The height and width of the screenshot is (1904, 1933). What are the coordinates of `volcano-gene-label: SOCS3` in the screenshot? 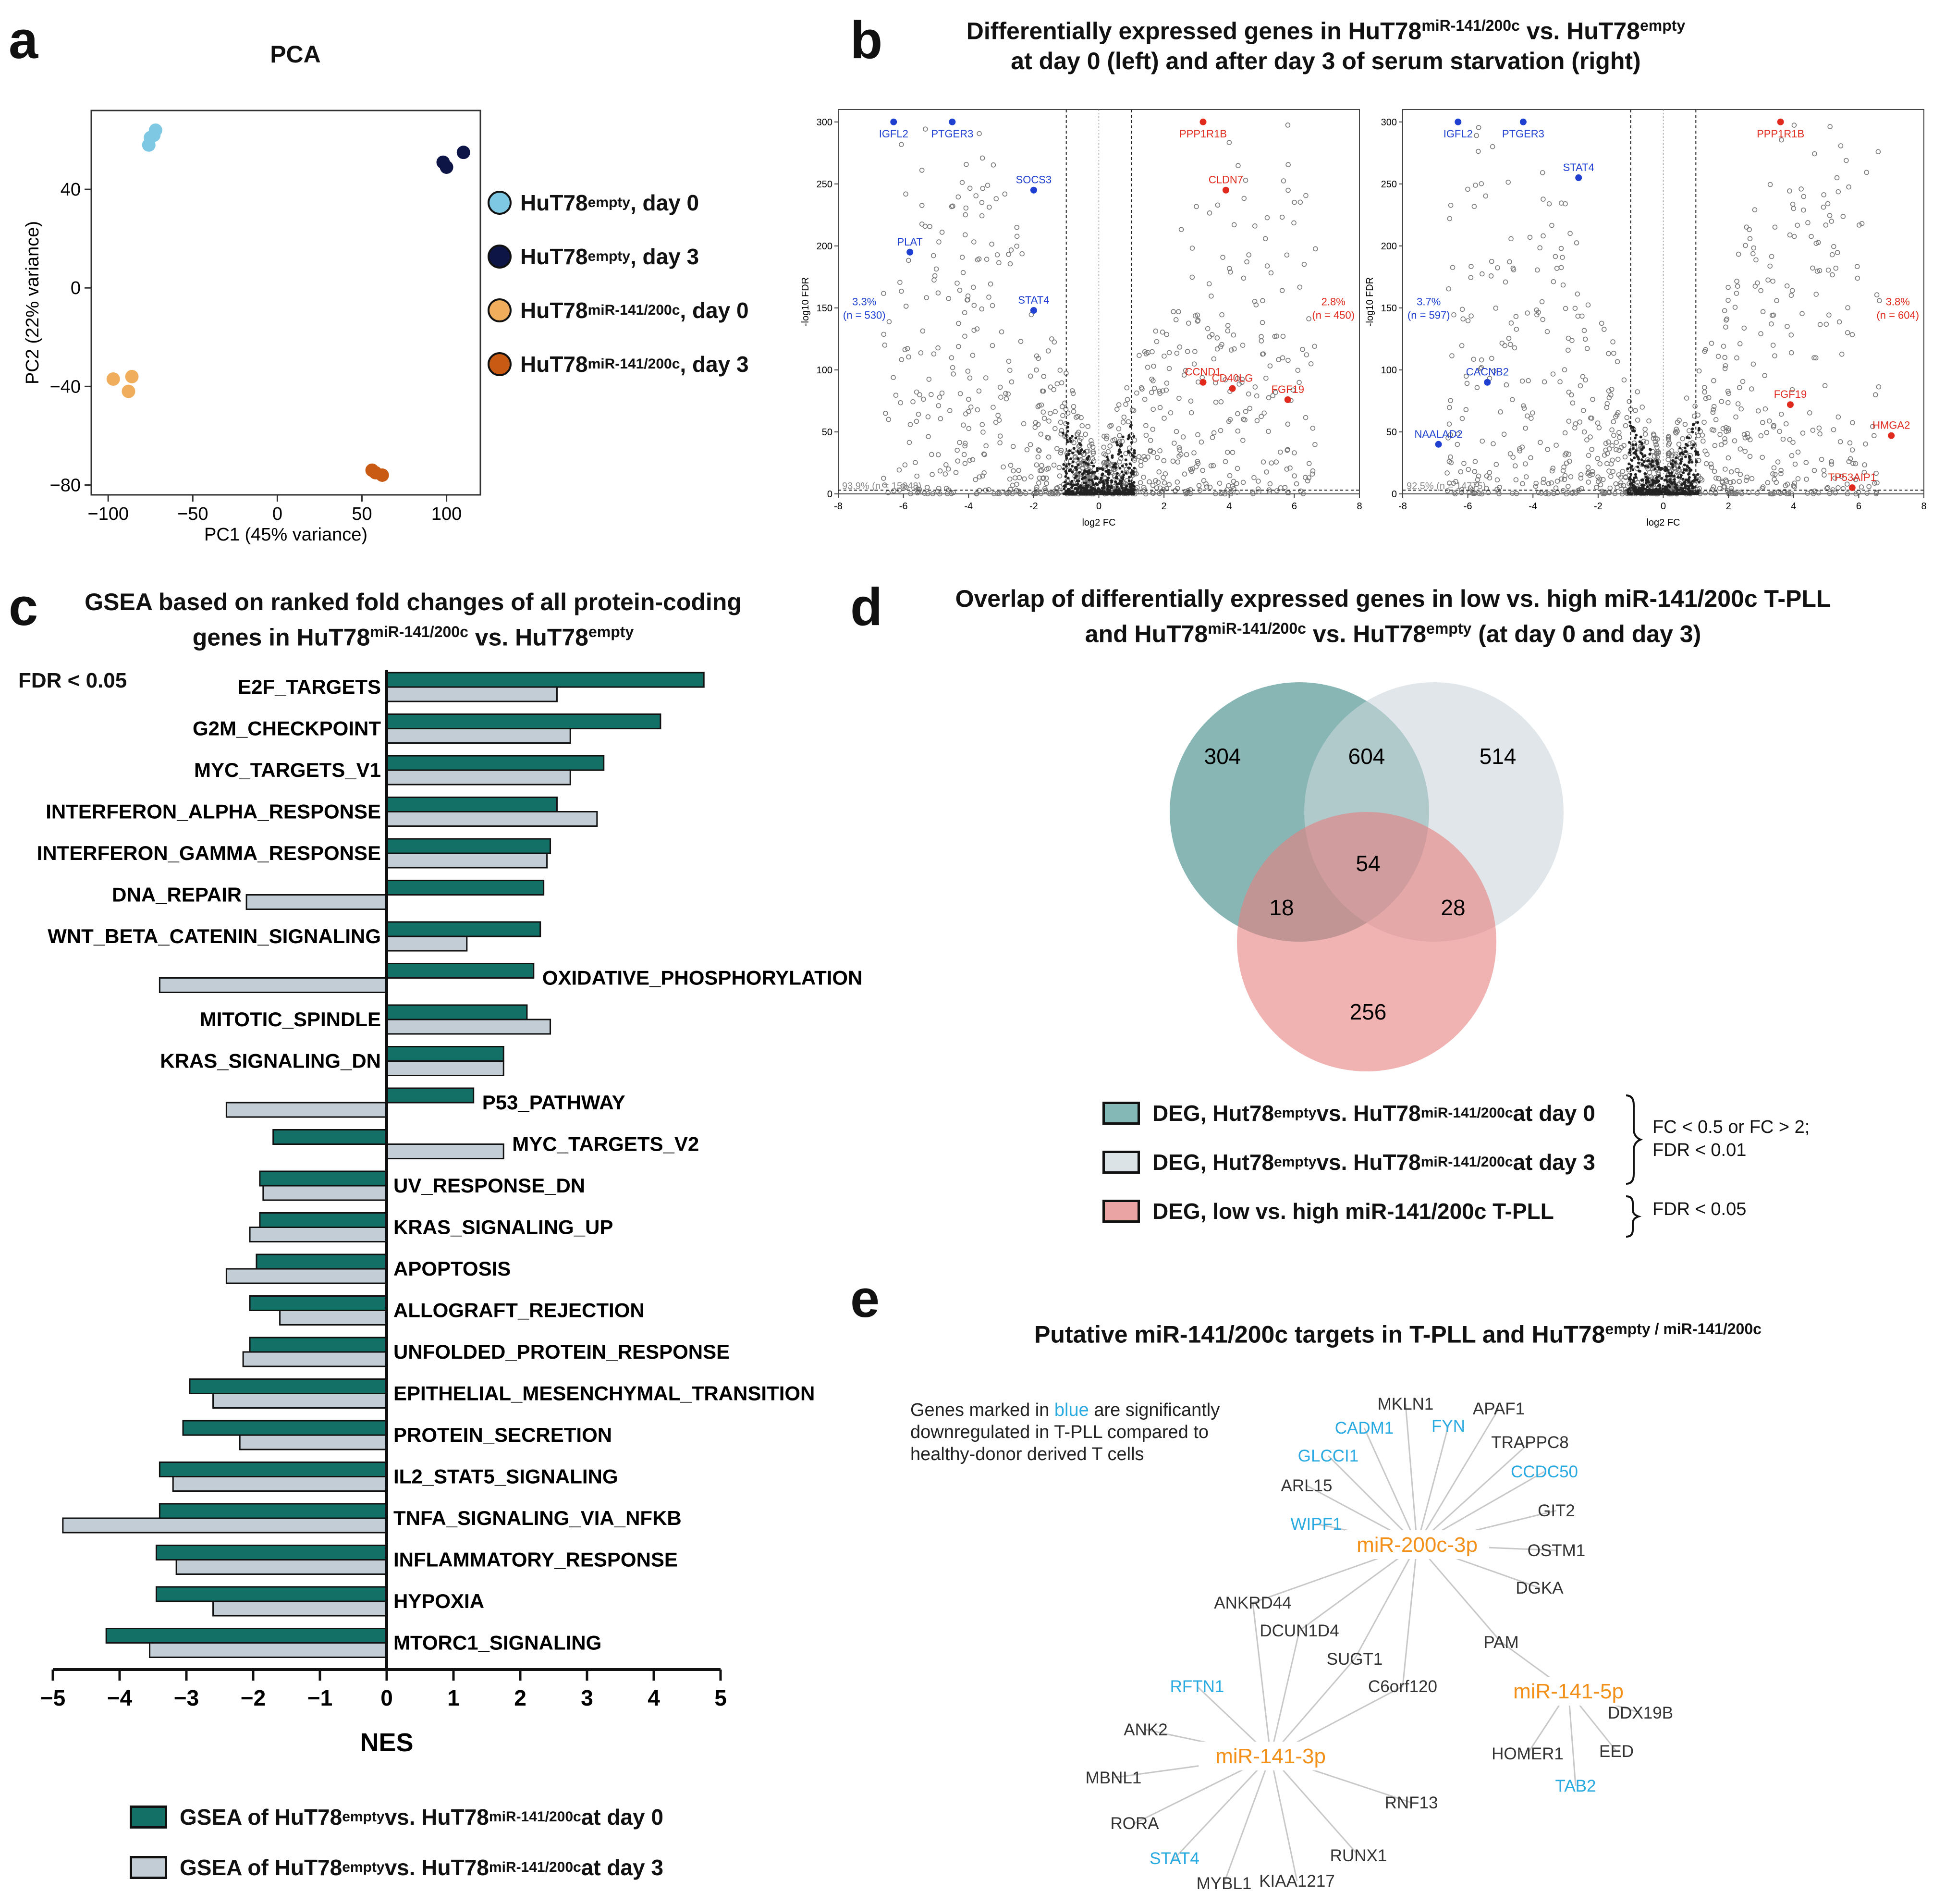 It's located at (1034, 180).